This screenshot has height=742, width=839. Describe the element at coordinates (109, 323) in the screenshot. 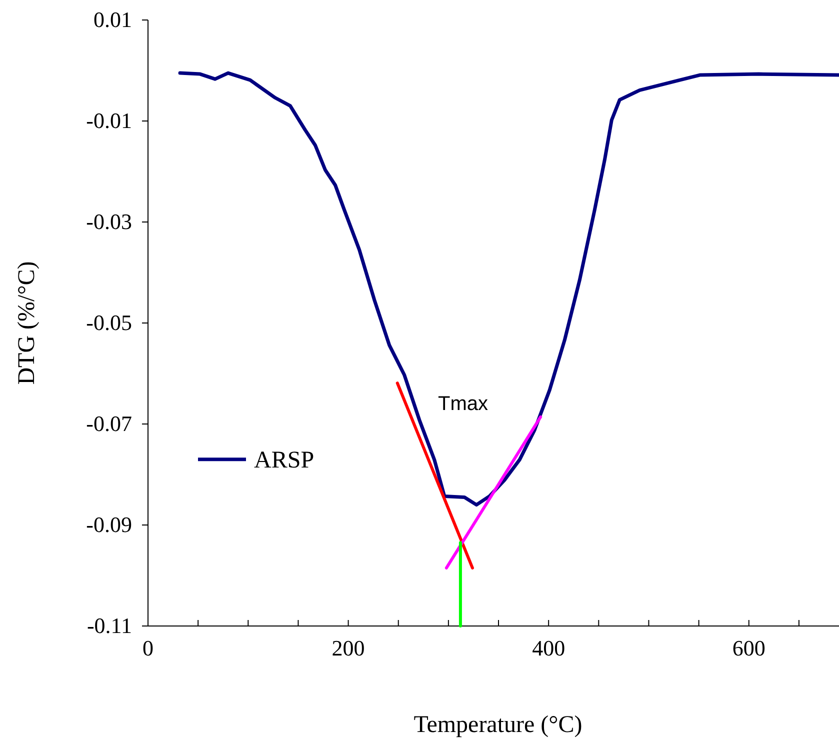

I see `y-tick-label: -0.05` at that location.